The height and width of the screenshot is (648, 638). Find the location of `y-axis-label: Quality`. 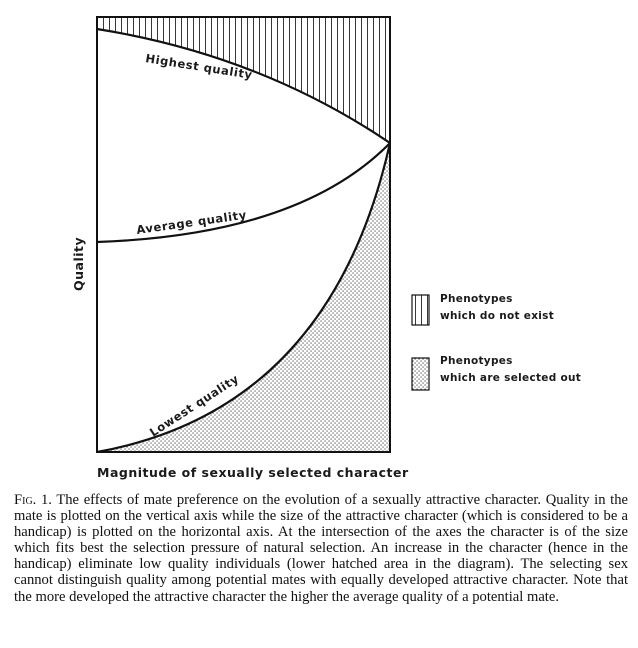

y-axis-label: Quality is located at coordinates (78, 264).